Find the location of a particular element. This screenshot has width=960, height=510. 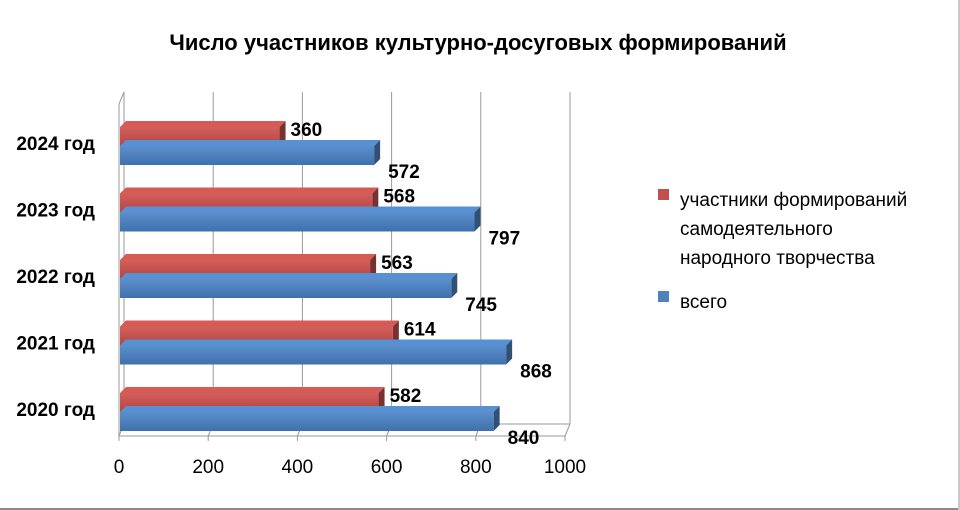

legend-label: народного творчества is located at coordinates (777, 258).